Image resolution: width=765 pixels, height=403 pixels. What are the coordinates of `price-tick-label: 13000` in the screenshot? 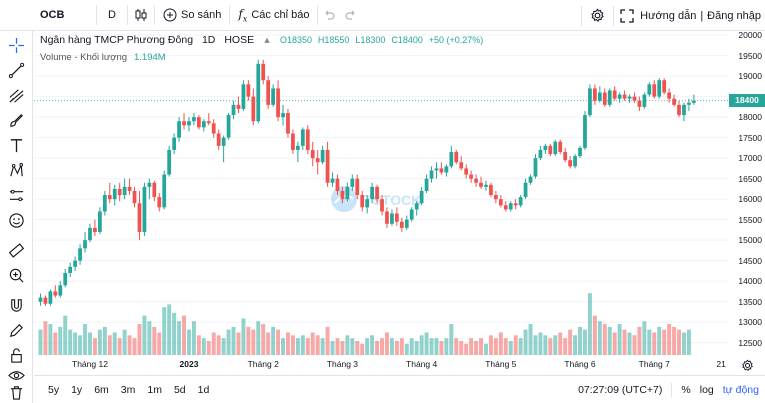 It's located at (750, 322).